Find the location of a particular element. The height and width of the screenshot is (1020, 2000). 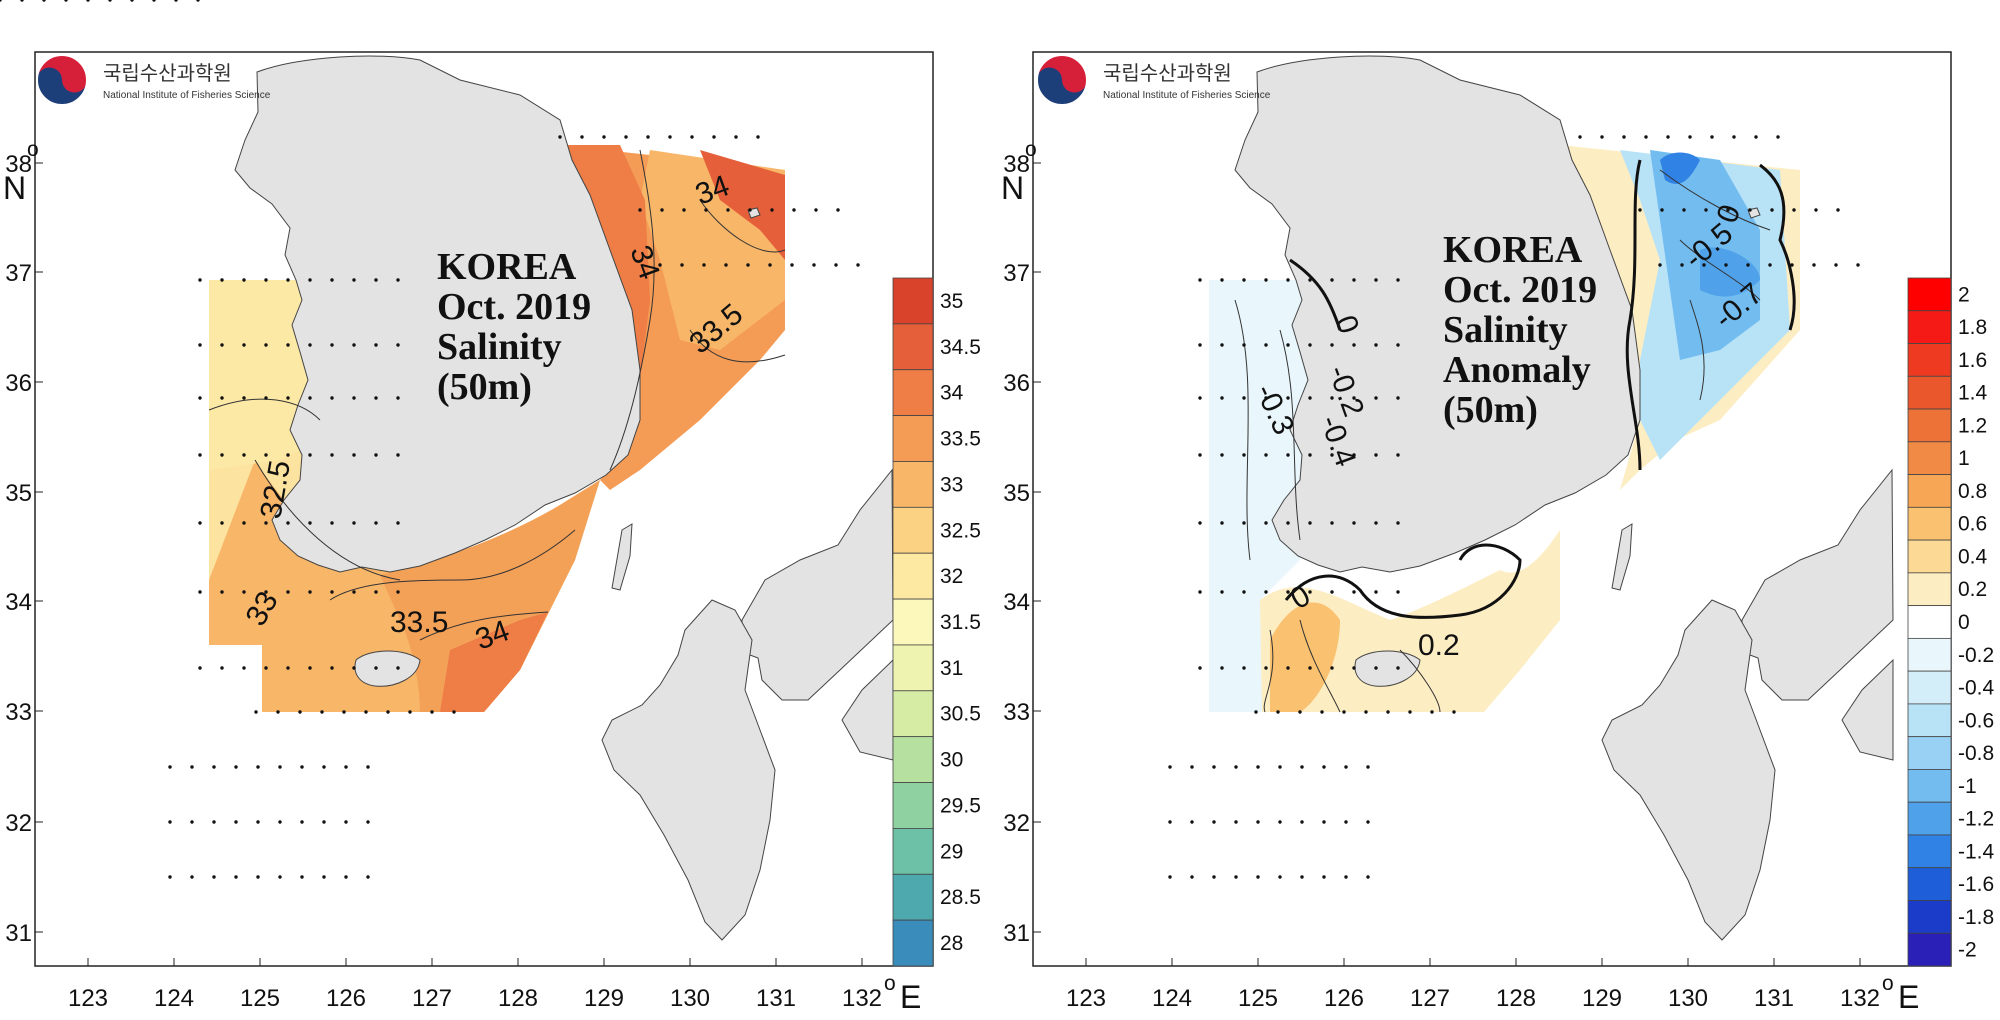

colorbar-label: 28 is located at coordinates (951, 943).